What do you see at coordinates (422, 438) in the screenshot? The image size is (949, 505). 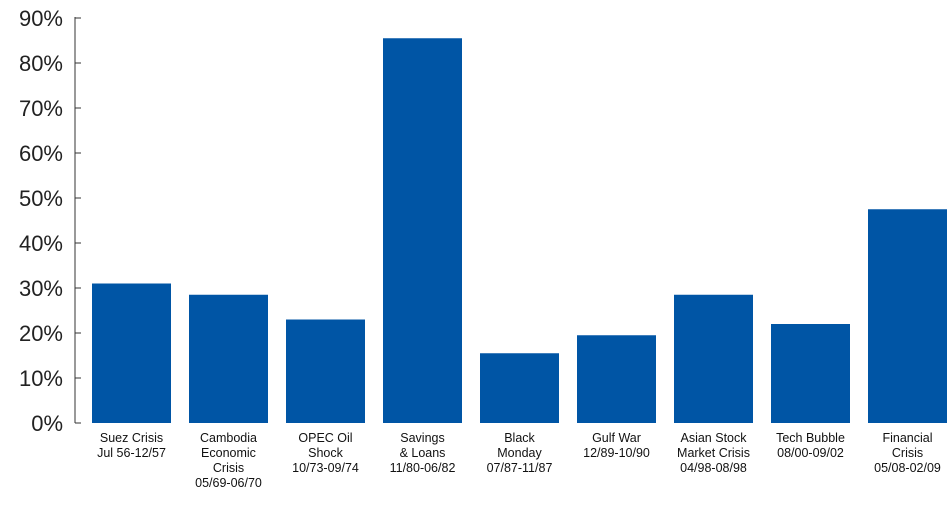 I see `x-category-label-line: Savings` at bounding box center [422, 438].